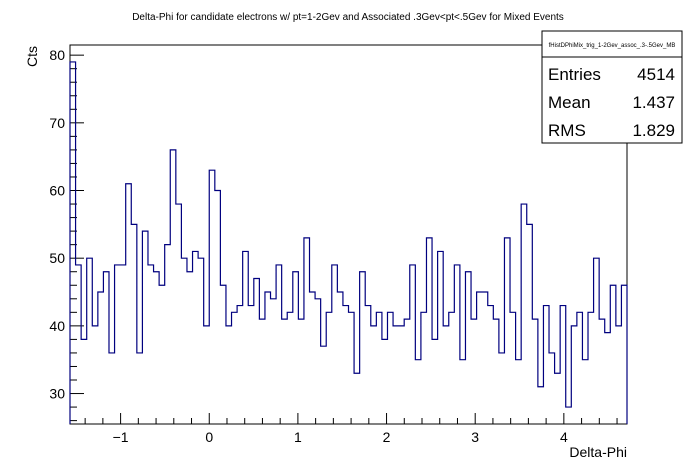  What do you see at coordinates (57, 191) in the screenshot?
I see `y-tick-label: 60` at bounding box center [57, 191].